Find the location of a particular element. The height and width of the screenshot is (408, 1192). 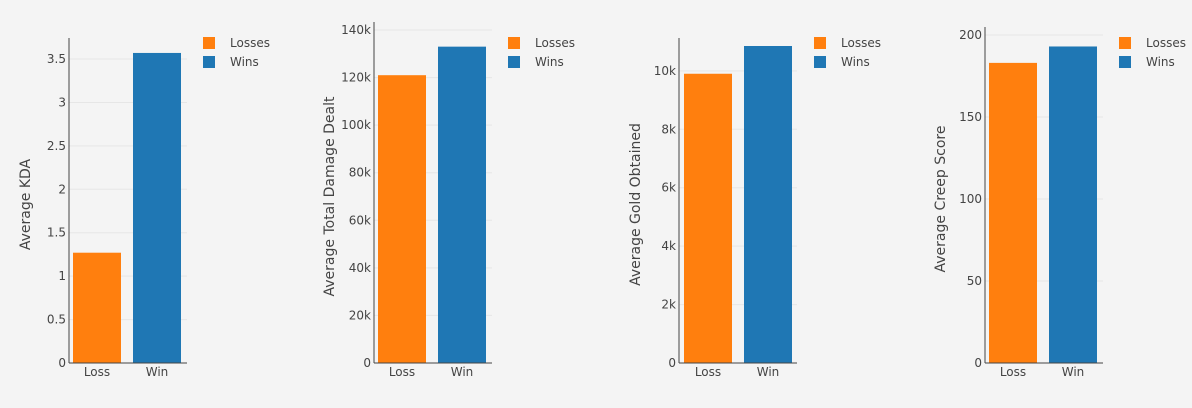

y-tick-label: 4k is located at coordinates (668, 246).